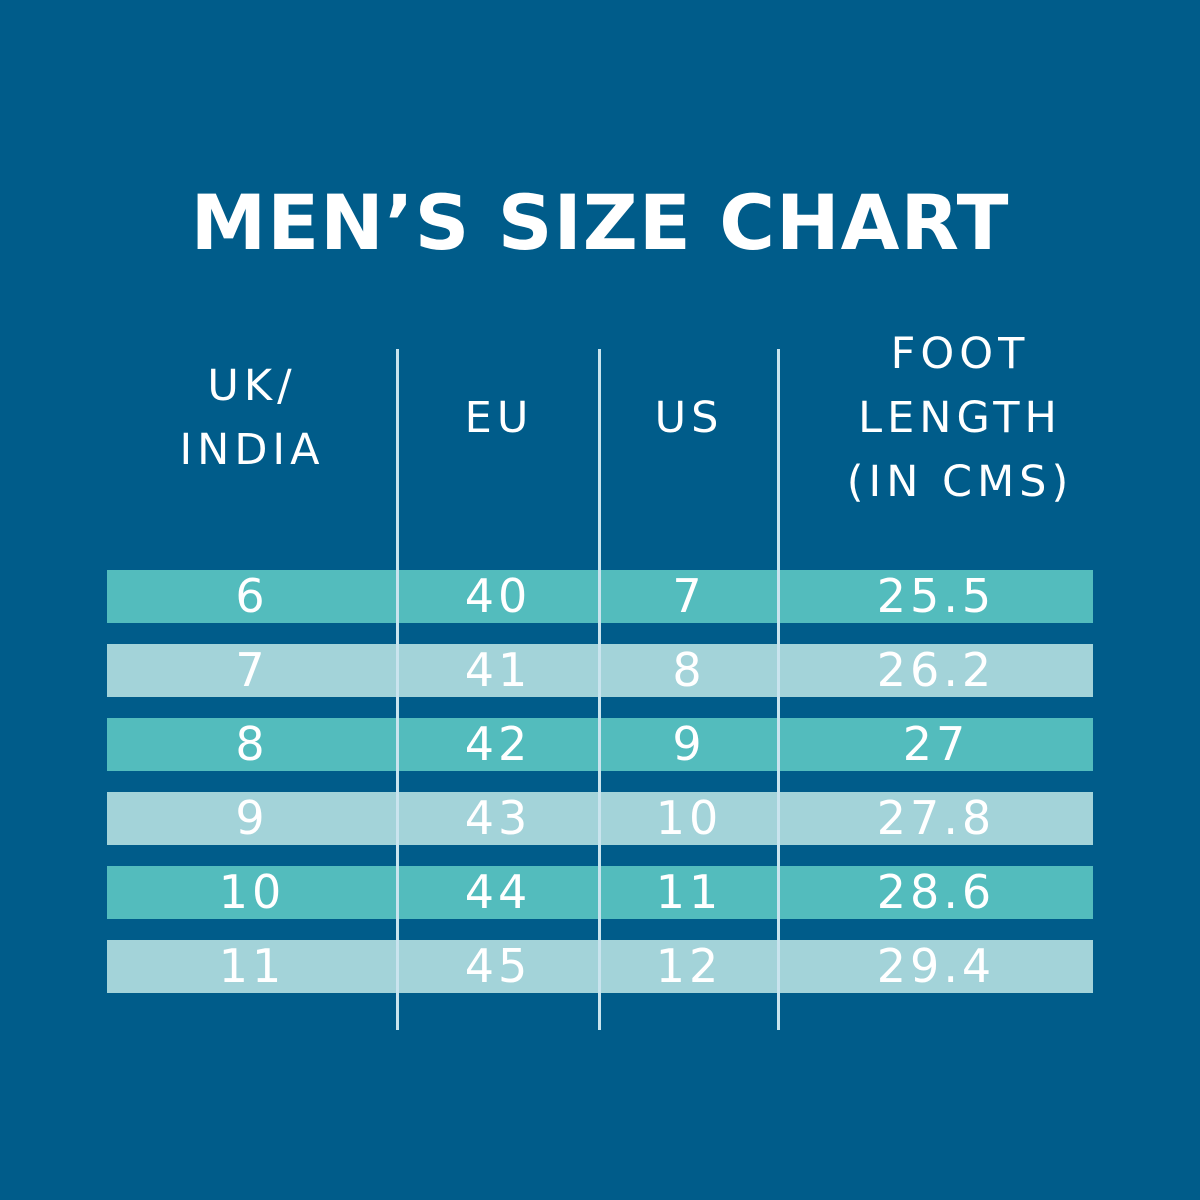  Describe the element at coordinates (498, 818) in the screenshot. I see `cell-eu: 43` at that location.